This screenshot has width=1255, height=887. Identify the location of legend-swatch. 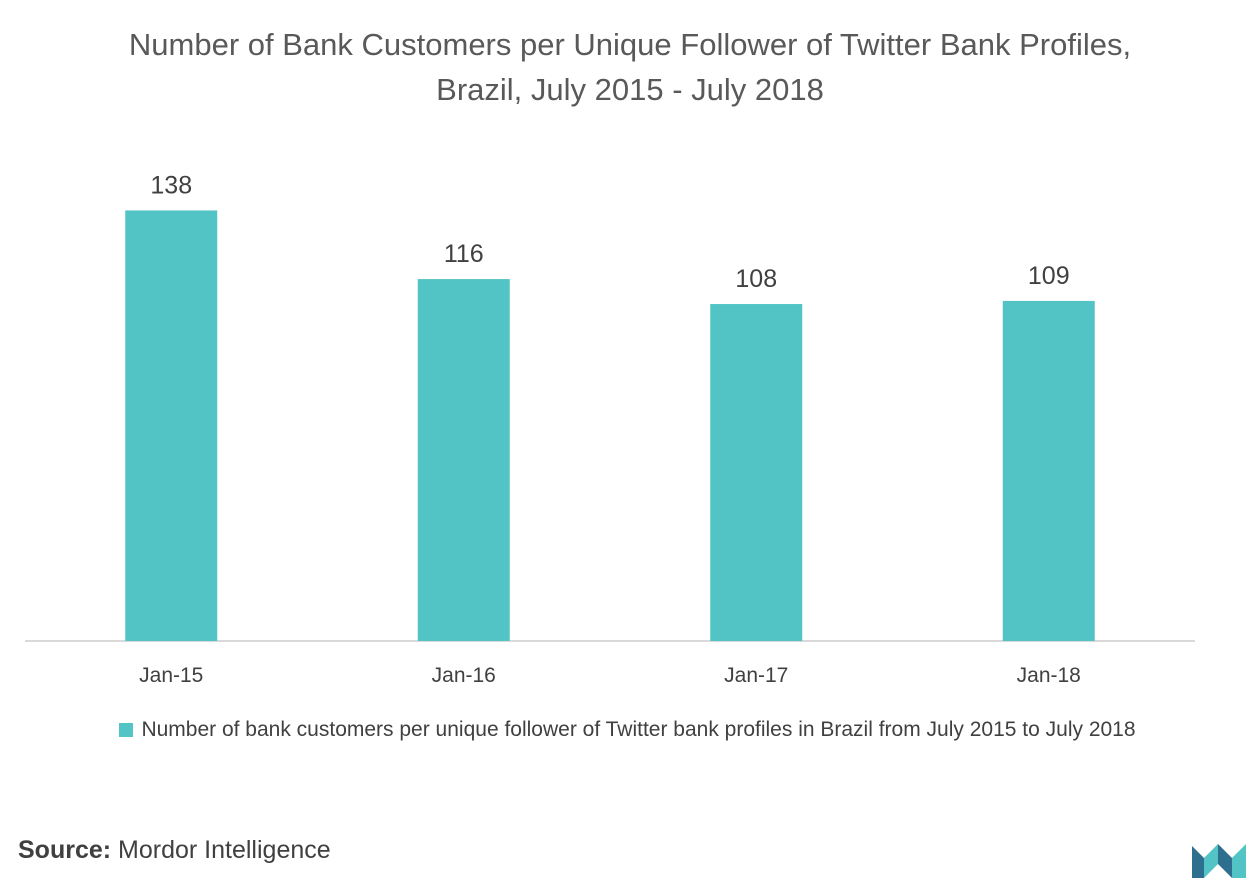
(126, 730).